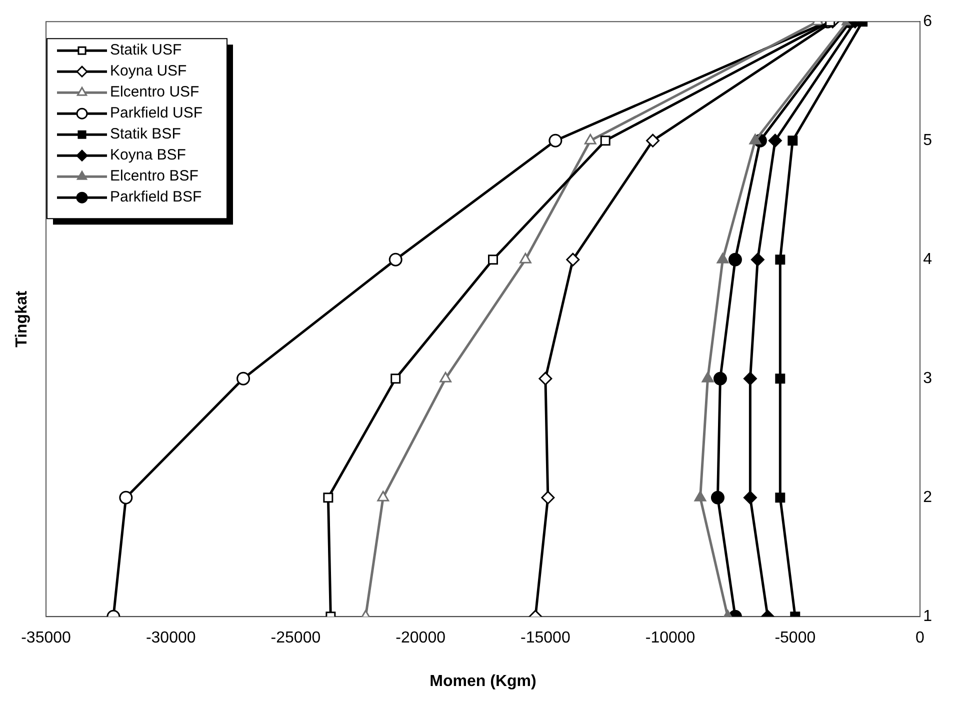 This screenshot has width=958, height=703. What do you see at coordinates (920, 638) in the screenshot?
I see `x-tick-label: 0` at bounding box center [920, 638].